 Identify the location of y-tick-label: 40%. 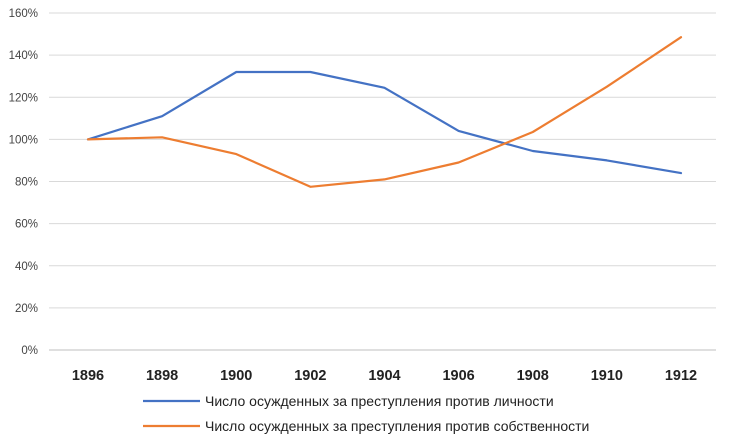
(26, 267).